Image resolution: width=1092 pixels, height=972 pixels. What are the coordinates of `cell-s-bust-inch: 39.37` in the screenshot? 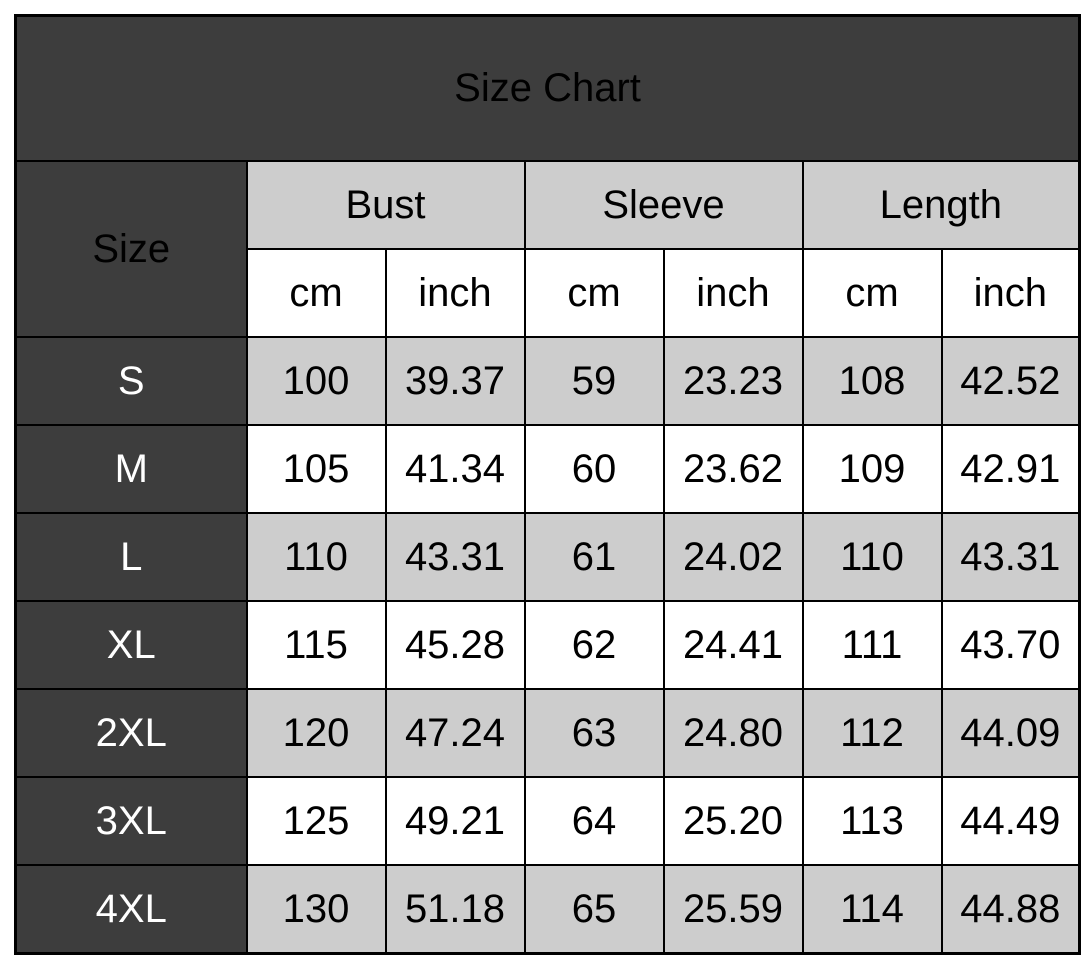 It's located at (455, 381).